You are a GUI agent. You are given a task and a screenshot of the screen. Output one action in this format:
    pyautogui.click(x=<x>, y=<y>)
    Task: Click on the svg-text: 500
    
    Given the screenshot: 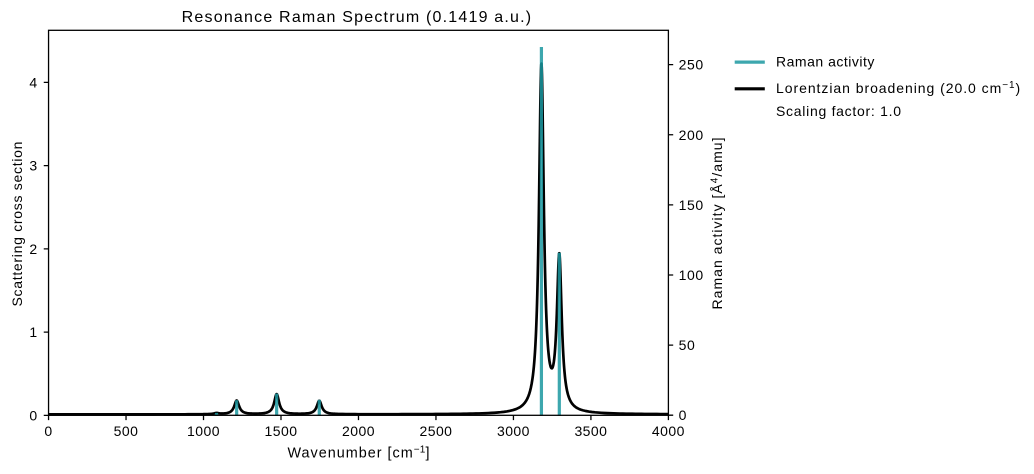 What is the action you would take?
    pyautogui.click(x=126, y=431)
    